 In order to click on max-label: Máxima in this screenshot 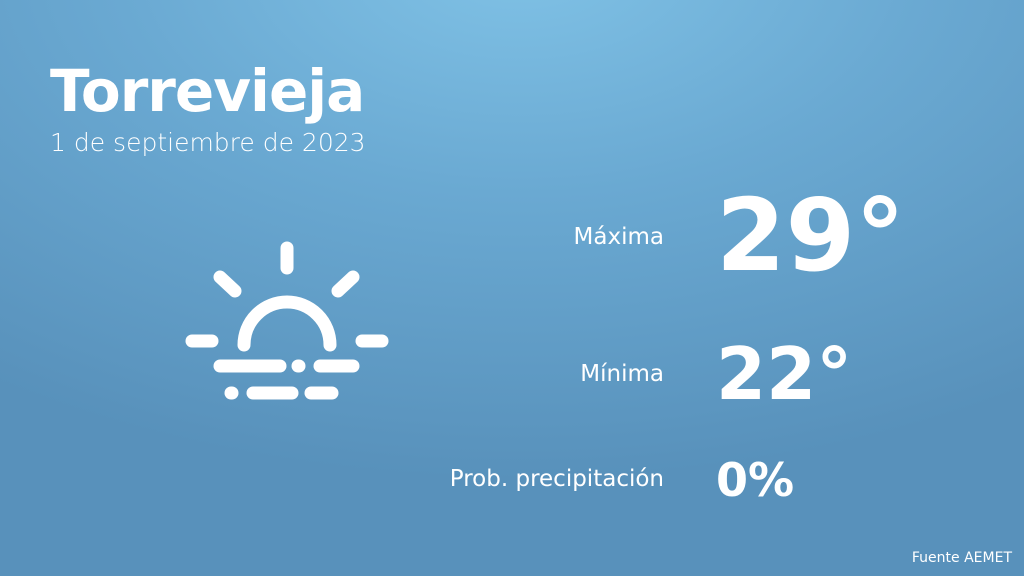, I will do `click(618, 237)`.